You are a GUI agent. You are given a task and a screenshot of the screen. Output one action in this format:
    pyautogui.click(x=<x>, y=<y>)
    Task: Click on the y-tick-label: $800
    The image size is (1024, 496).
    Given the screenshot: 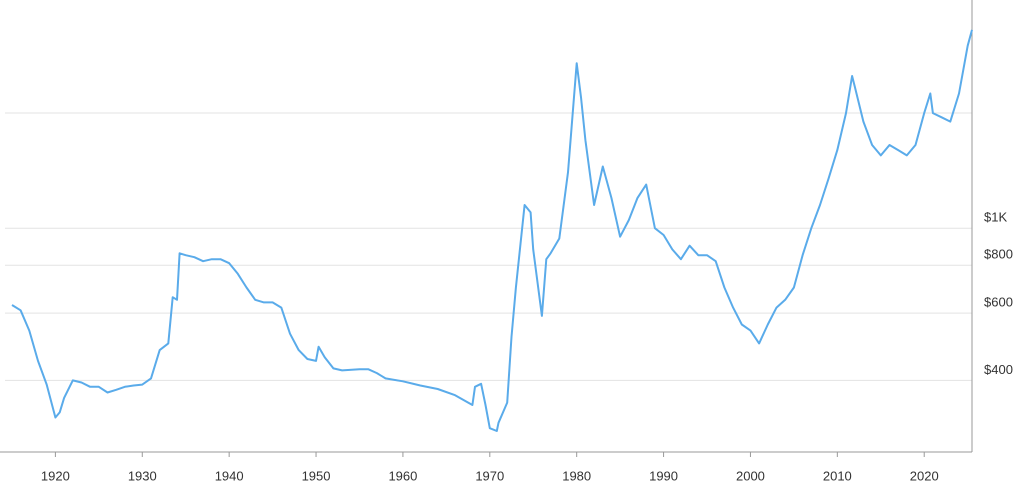 What is the action you would take?
    pyautogui.click(x=998, y=254)
    